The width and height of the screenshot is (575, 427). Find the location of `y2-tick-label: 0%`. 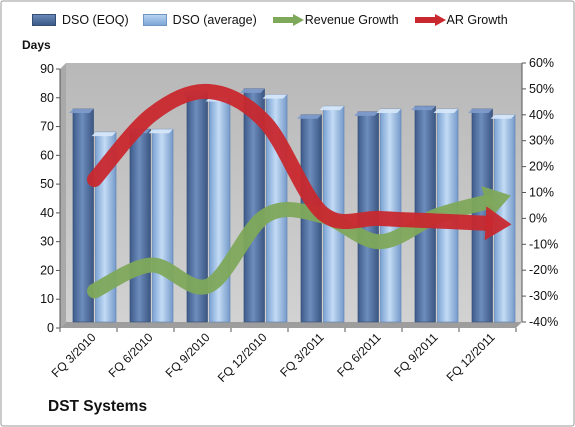

y2-tick-label: 0% is located at coordinates (538, 218).